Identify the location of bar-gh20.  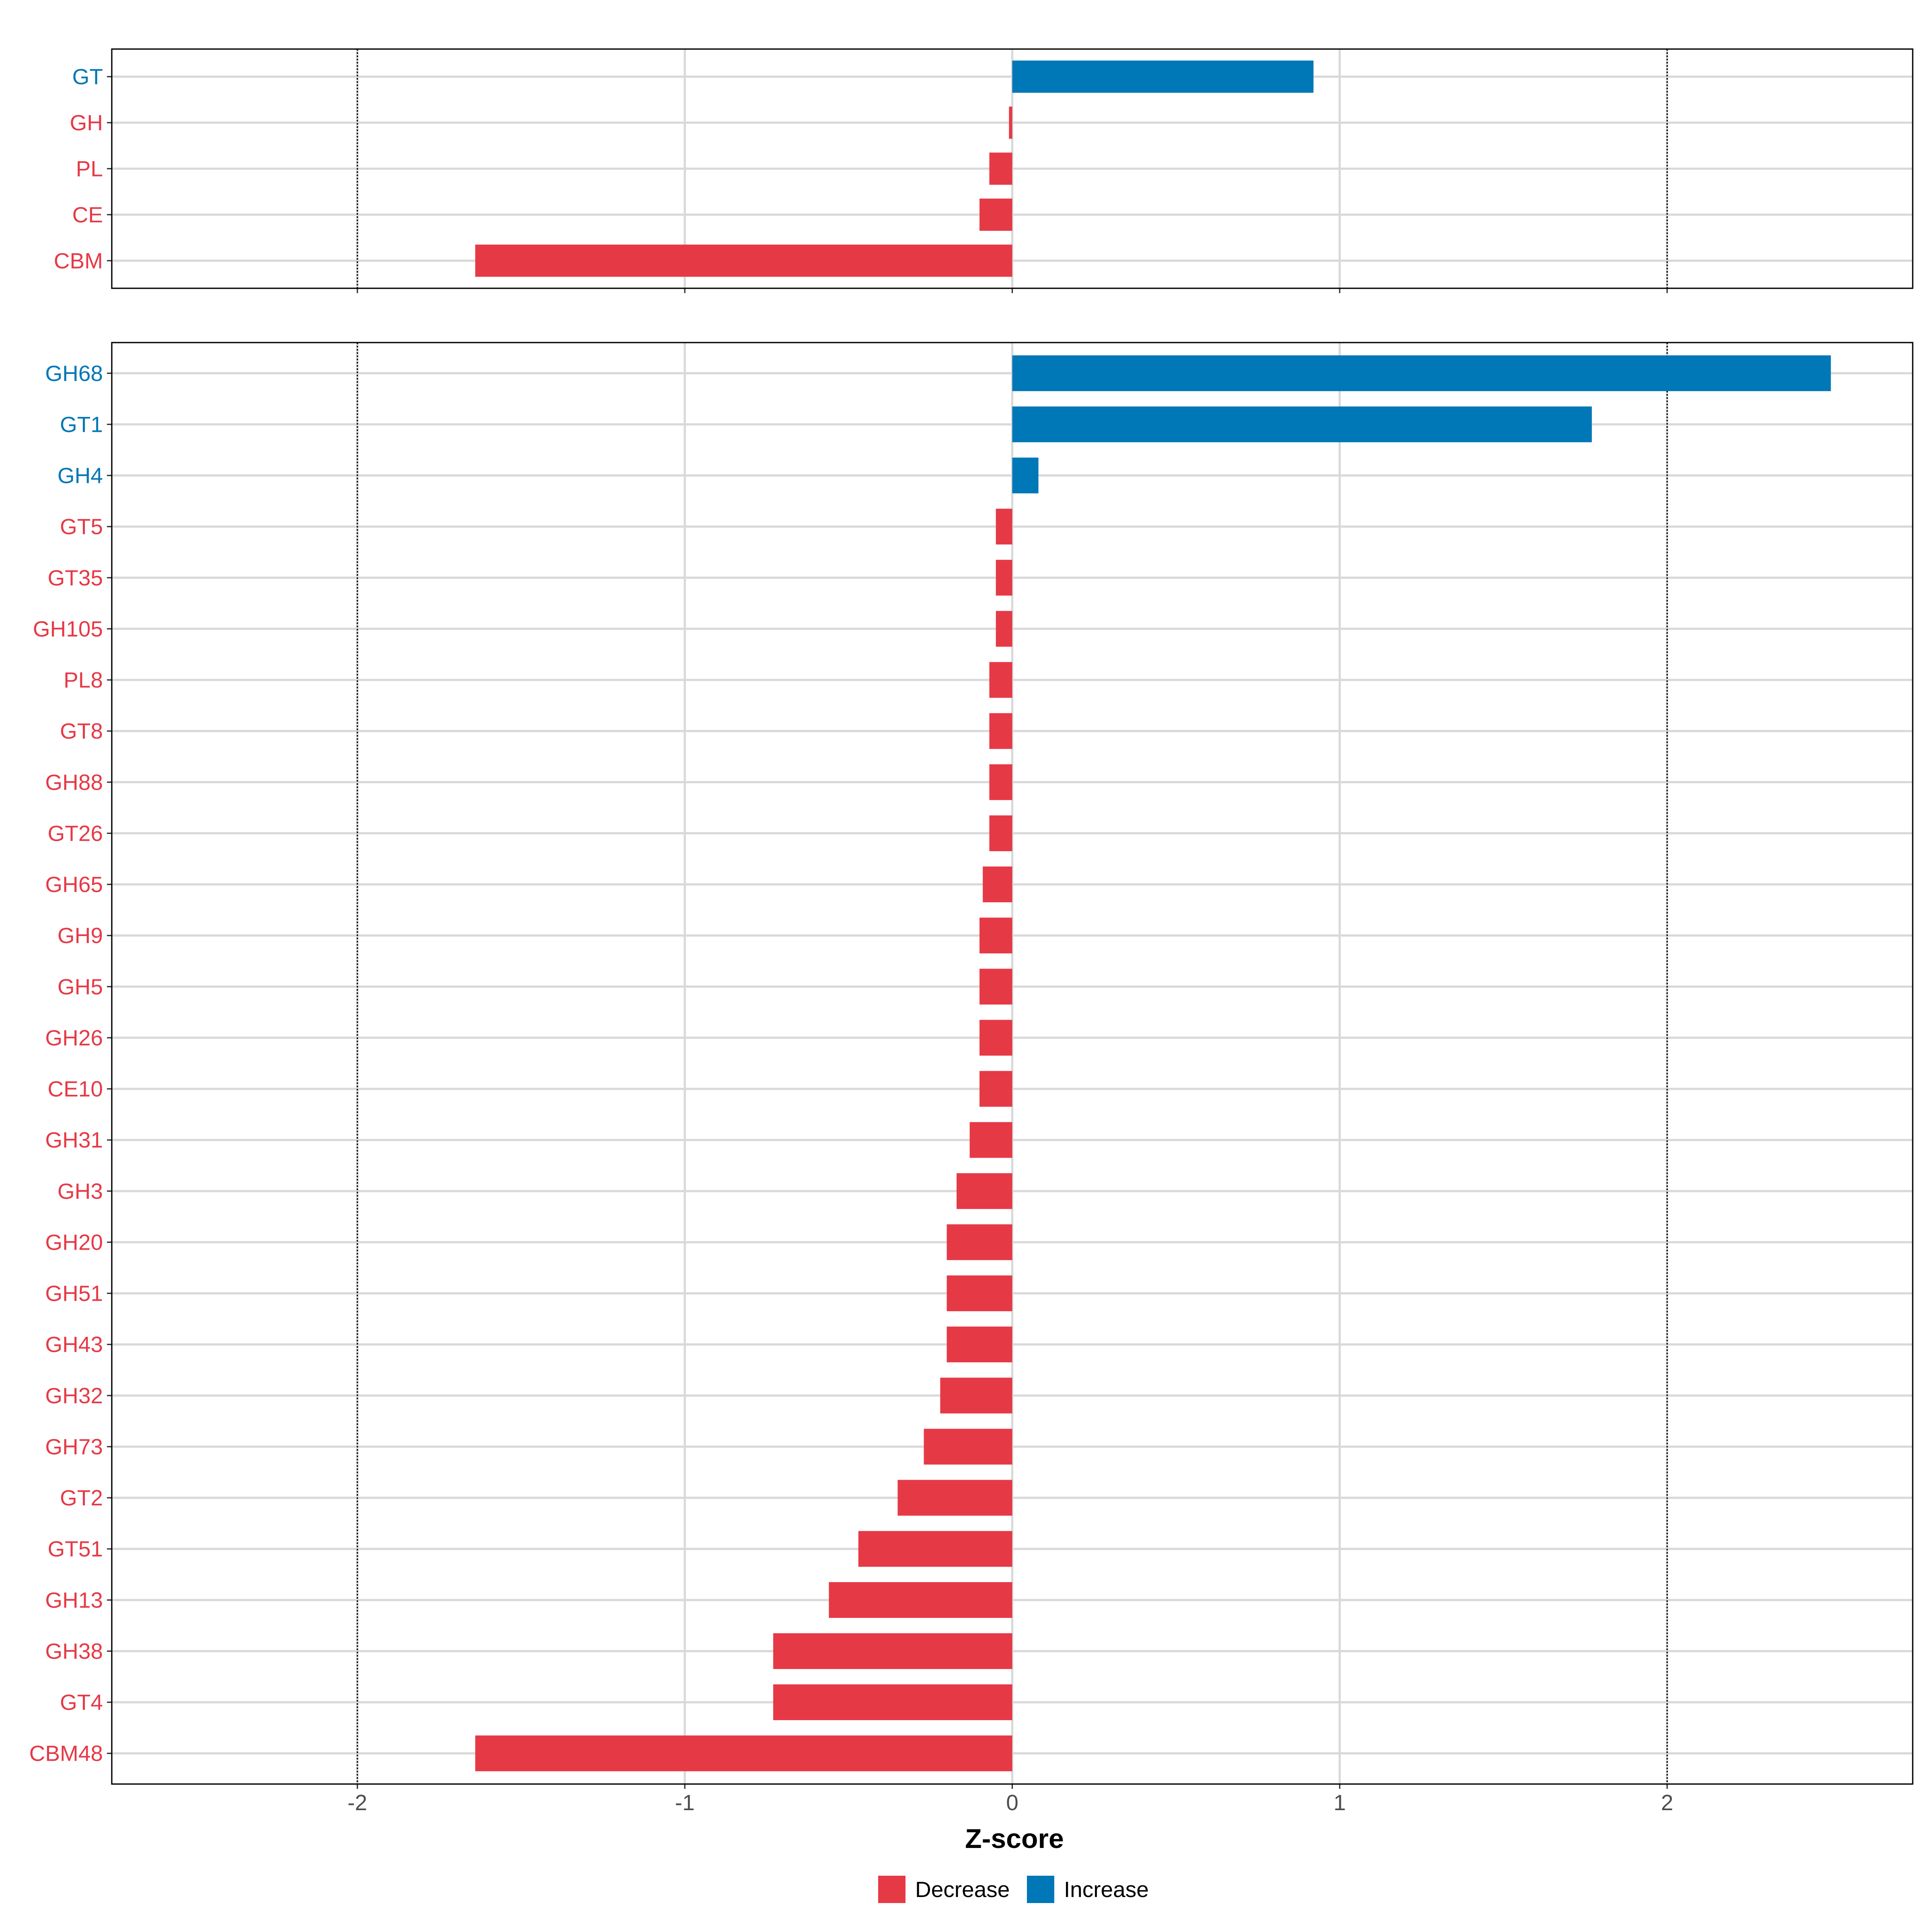
(979, 1242).